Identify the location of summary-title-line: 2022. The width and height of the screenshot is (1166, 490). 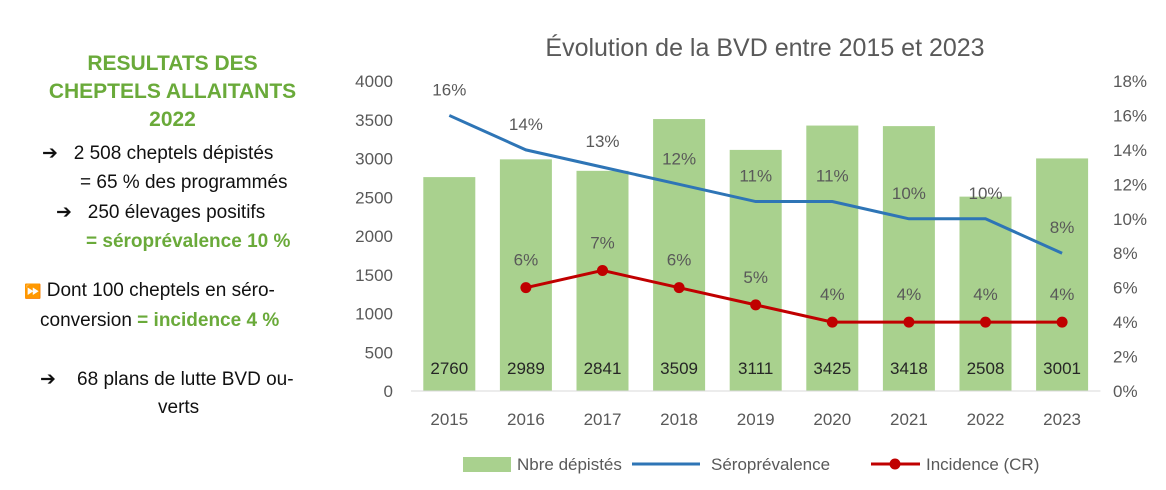
(172, 119).